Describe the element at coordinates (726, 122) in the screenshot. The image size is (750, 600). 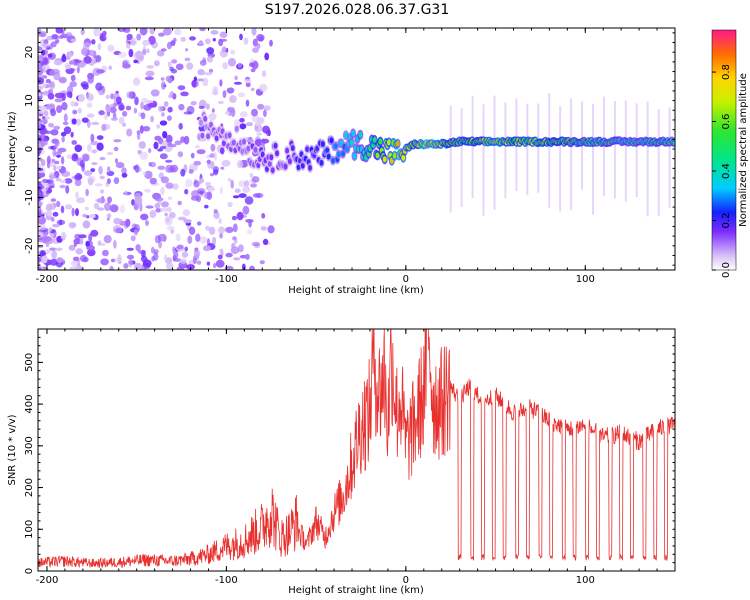
I see `colorbar-tick-label: 0.6` at that location.